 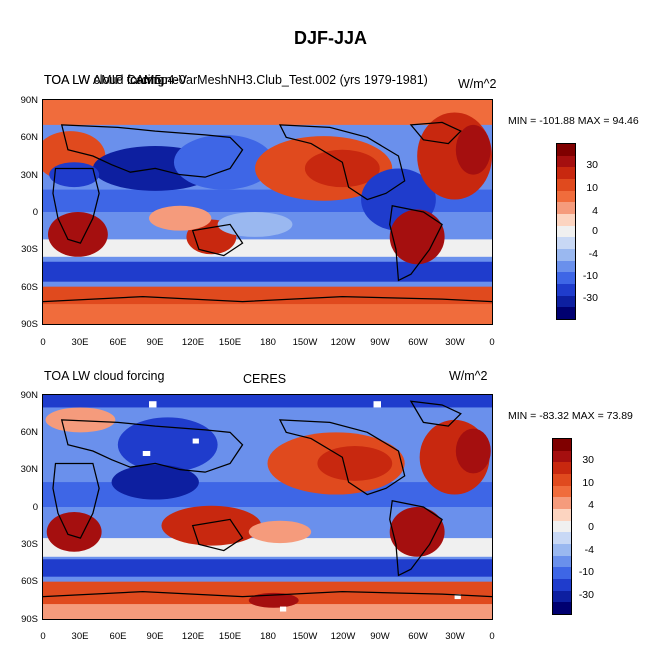 What do you see at coordinates (230, 636) in the screenshot?
I see `panel2-lon-tick: 150E` at bounding box center [230, 636].